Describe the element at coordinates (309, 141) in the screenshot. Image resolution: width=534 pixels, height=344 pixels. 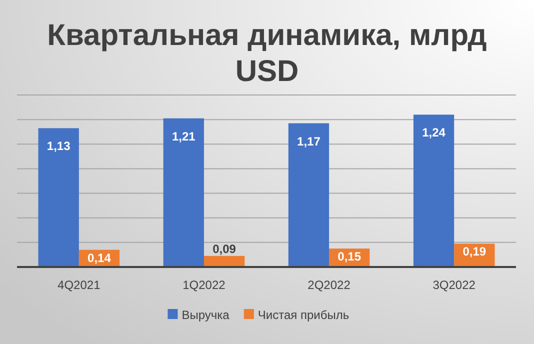
I see `data-label: 1,17` at that location.